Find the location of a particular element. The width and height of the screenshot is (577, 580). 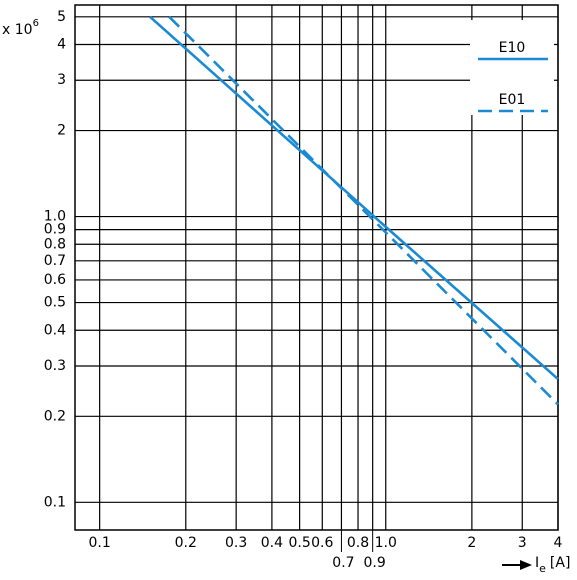

y-tick-label: 1.0 is located at coordinates (55, 217).